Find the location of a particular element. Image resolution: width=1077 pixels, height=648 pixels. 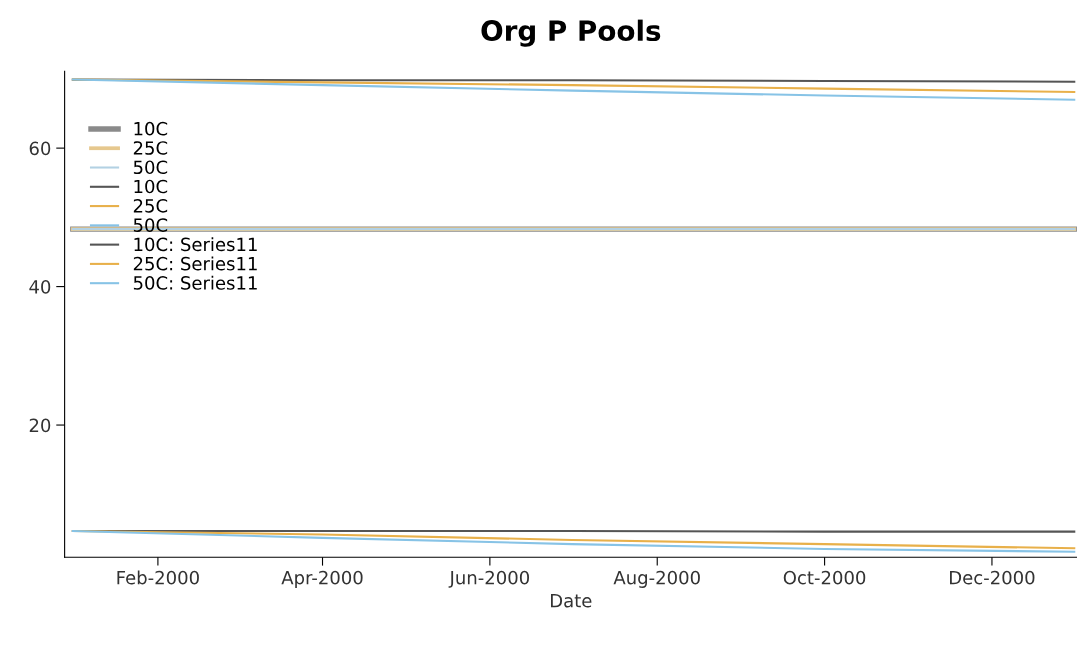

legend-label: 25C: Series11 is located at coordinates (195, 263).